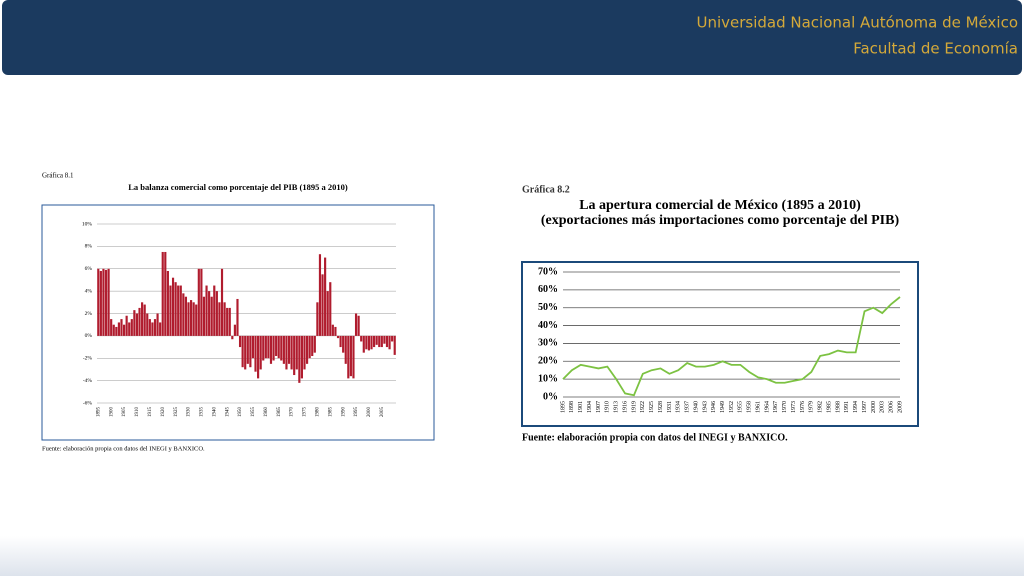 The height and width of the screenshot is (581, 1024). Describe the element at coordinates (548, 307) in the screenshot. I see `y-tick-label: 50%` at that location.